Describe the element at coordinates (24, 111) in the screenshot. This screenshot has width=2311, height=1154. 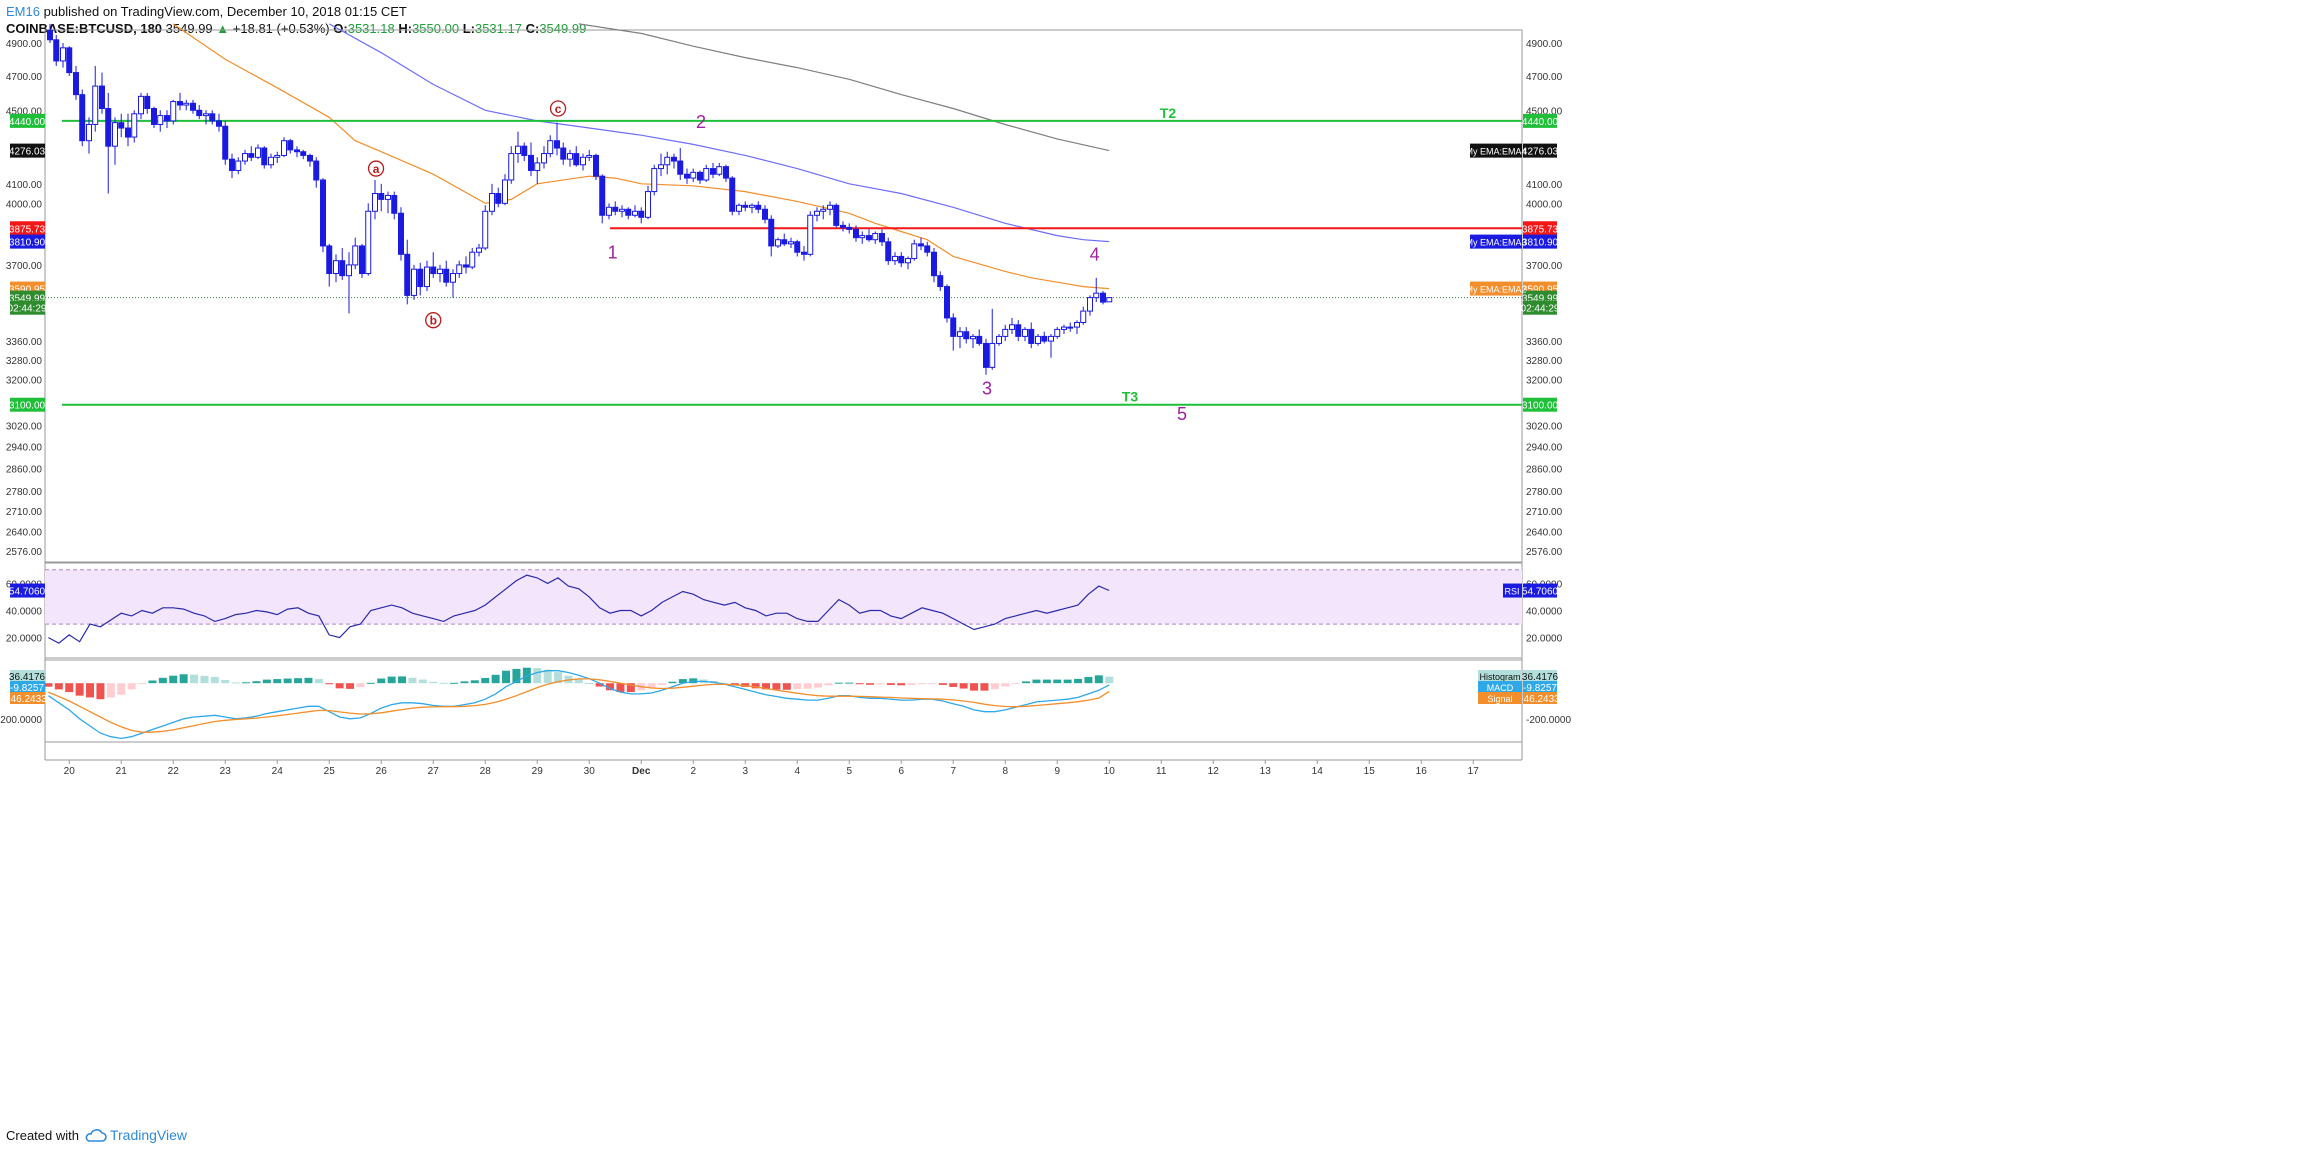
I see `price-tick-left: 4500.00` at that location.